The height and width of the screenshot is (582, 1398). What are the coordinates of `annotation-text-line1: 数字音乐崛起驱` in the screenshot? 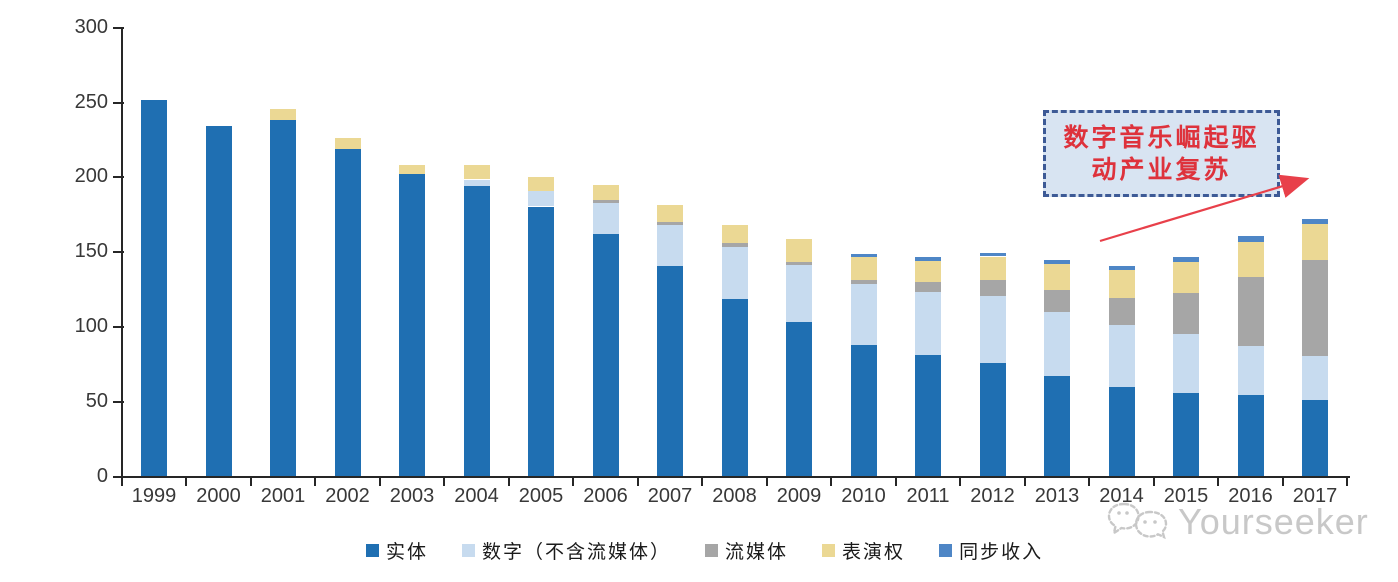 It's located at (1161, 137).